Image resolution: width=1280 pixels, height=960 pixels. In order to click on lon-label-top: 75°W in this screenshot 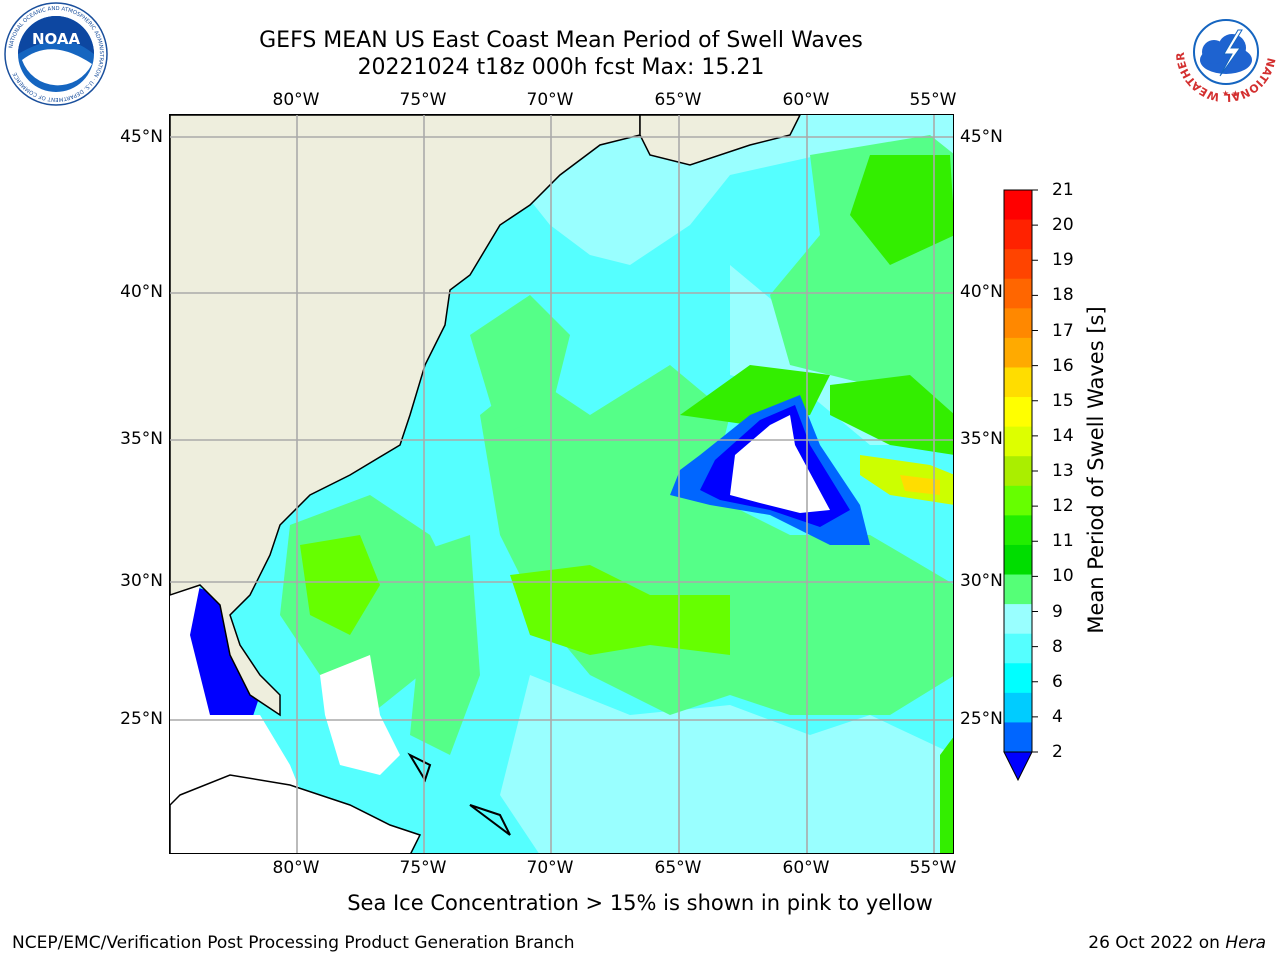, I will do `click(423, 100)`.